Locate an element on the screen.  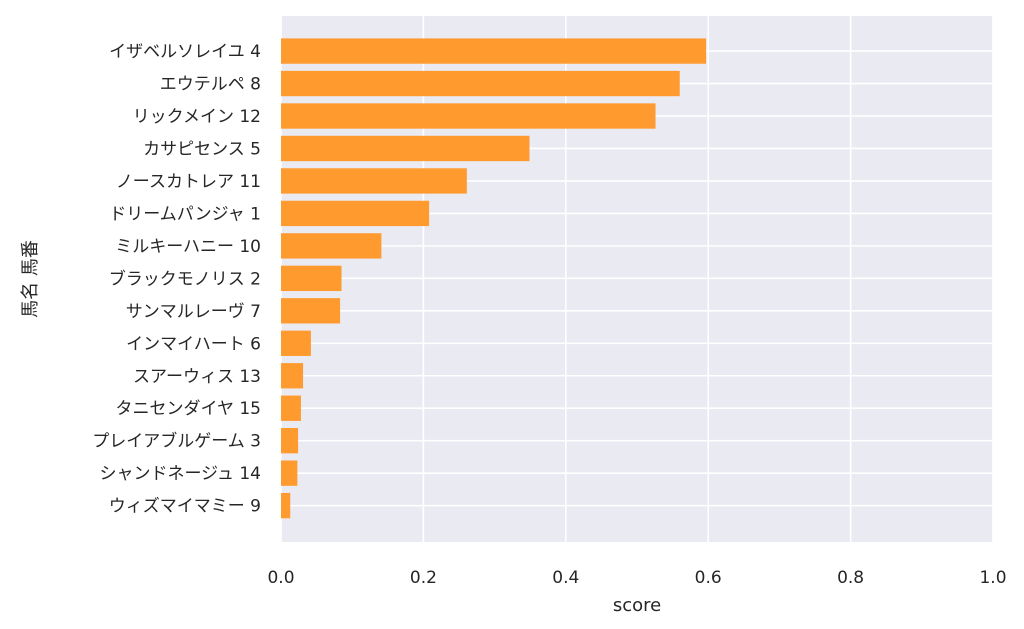
category-label: スアーウィス 13 is located at coordinates (197, 377).